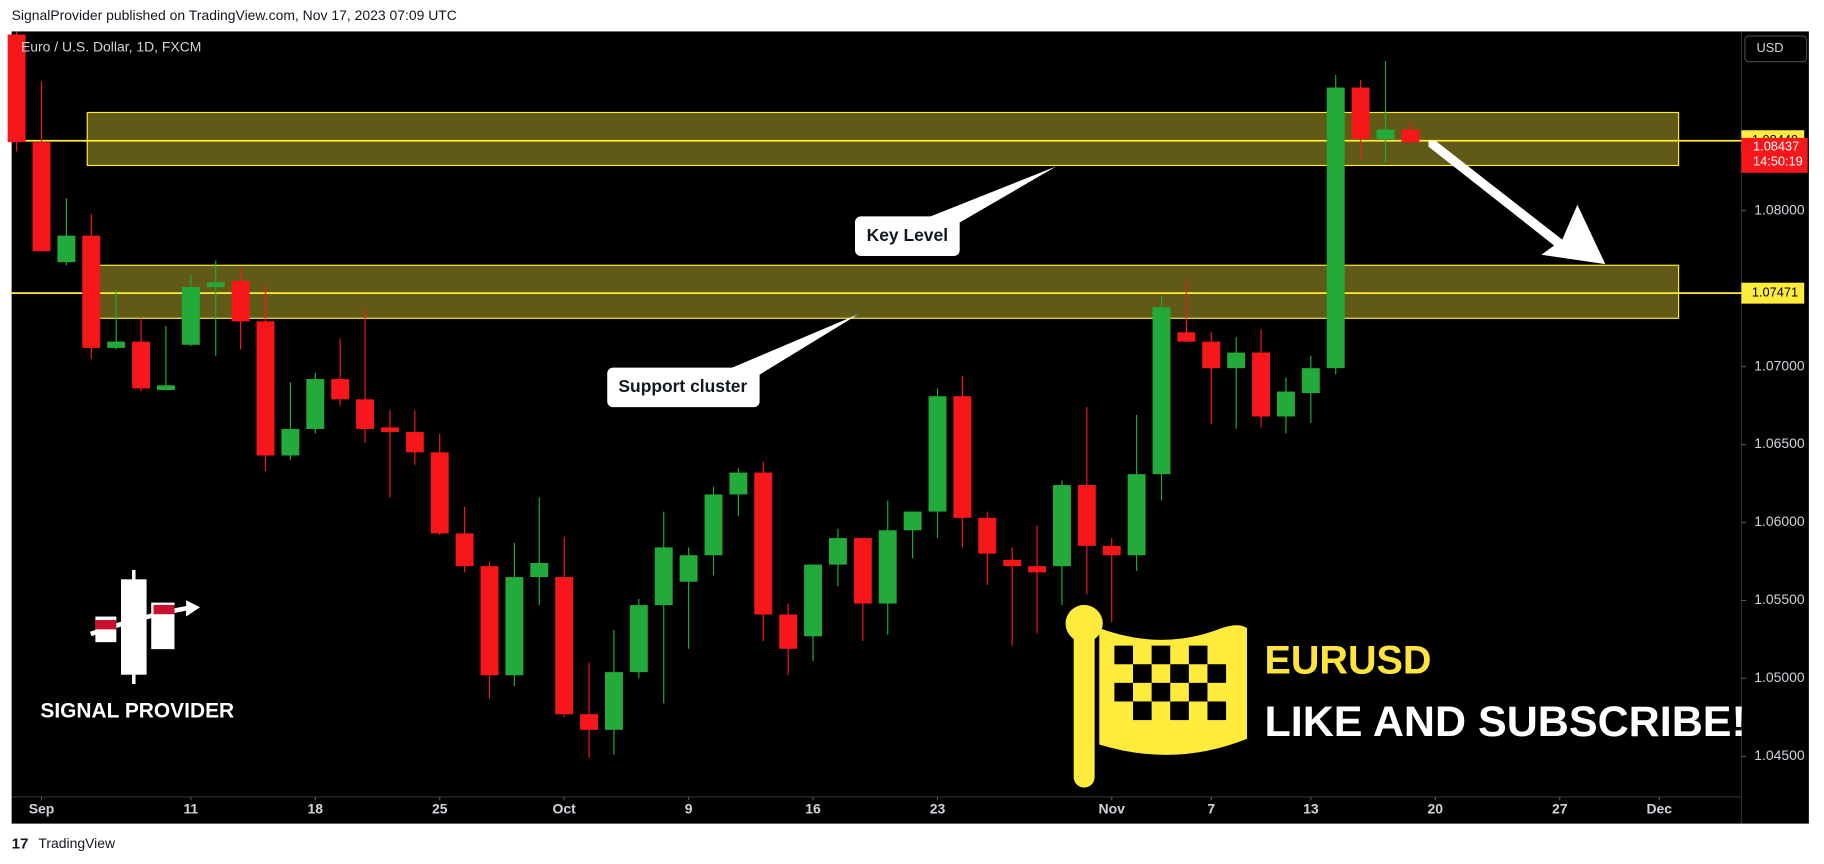 The image size is (1824, 864). What do you see at coordinates (1659, 808) in the screenshot?
I see `x-tick-label: Dec` at bounding box center [1659, 808].